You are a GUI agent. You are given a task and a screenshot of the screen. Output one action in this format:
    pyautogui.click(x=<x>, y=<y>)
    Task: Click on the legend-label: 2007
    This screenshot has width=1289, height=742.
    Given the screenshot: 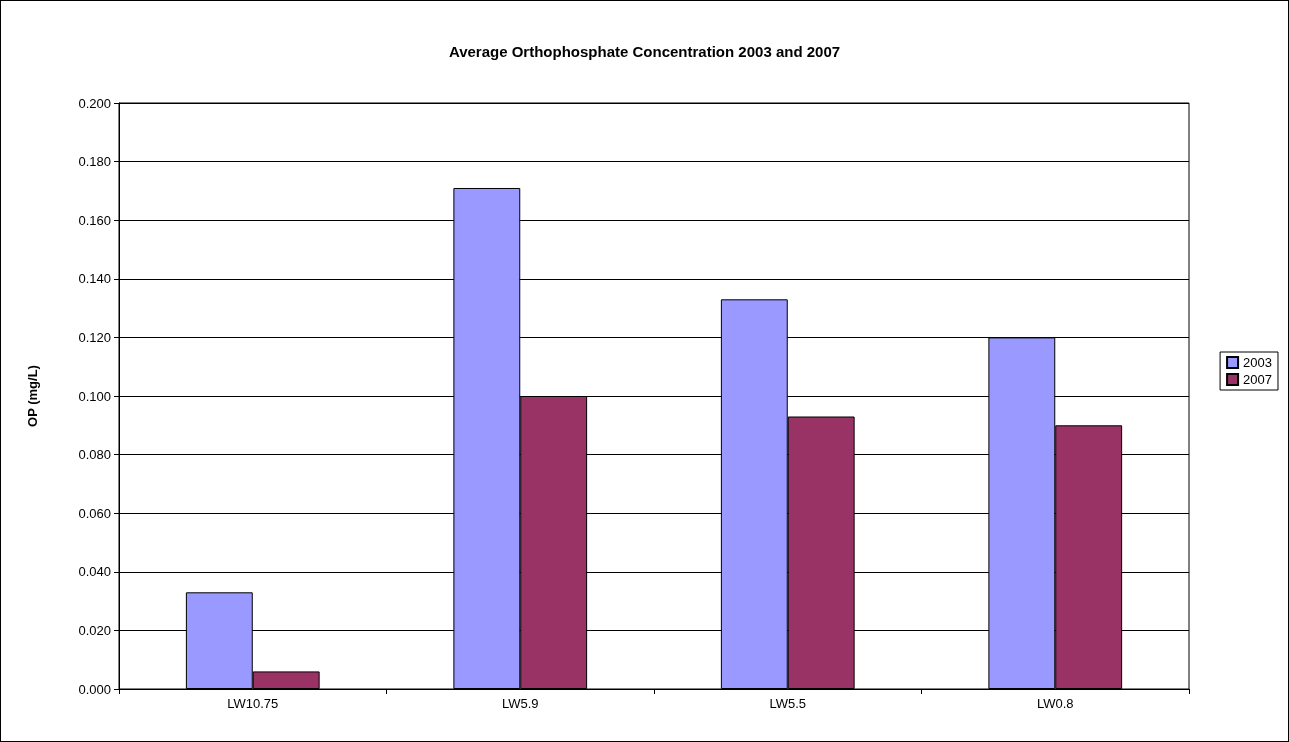 What is the action you would take?
    pyautogui.click(x=1257, y=379)
    